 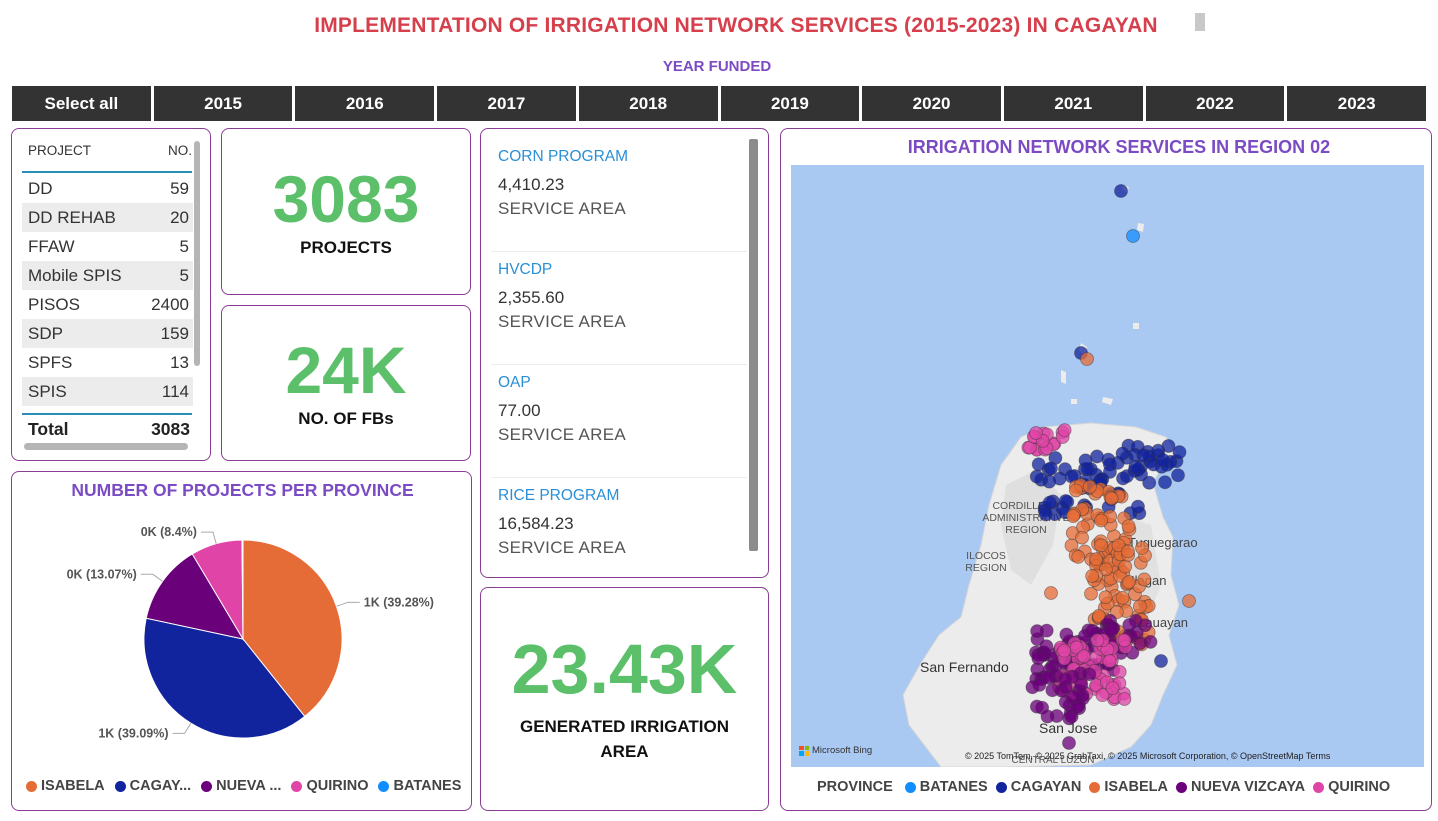 I want to click on column-header-no: NO., so click(x=179, y=150).